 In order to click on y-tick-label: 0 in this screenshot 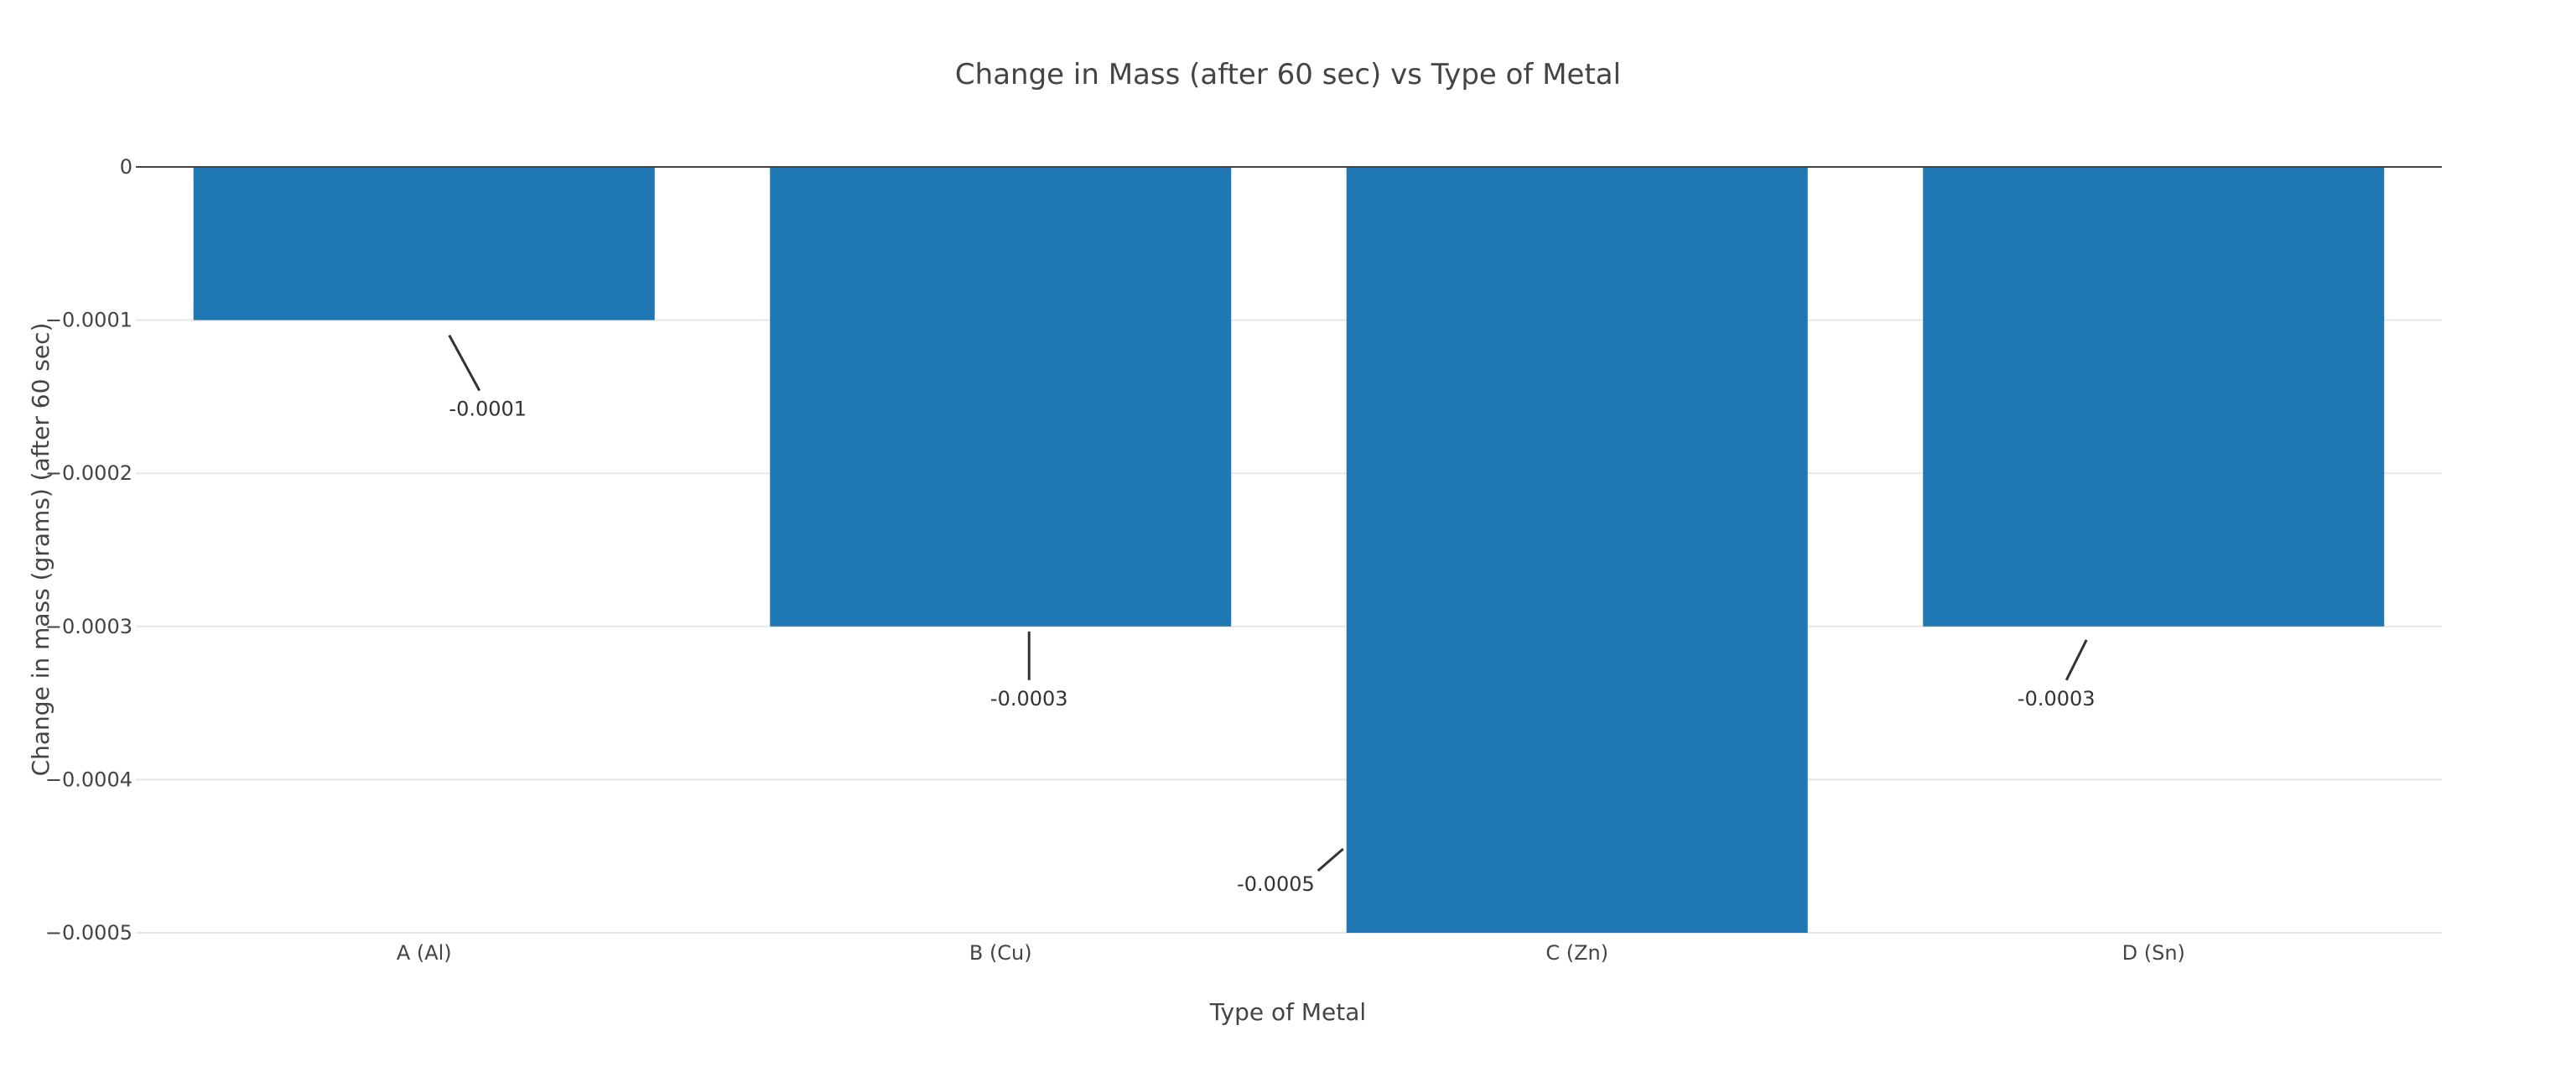, I will do `click(126, 167)`.